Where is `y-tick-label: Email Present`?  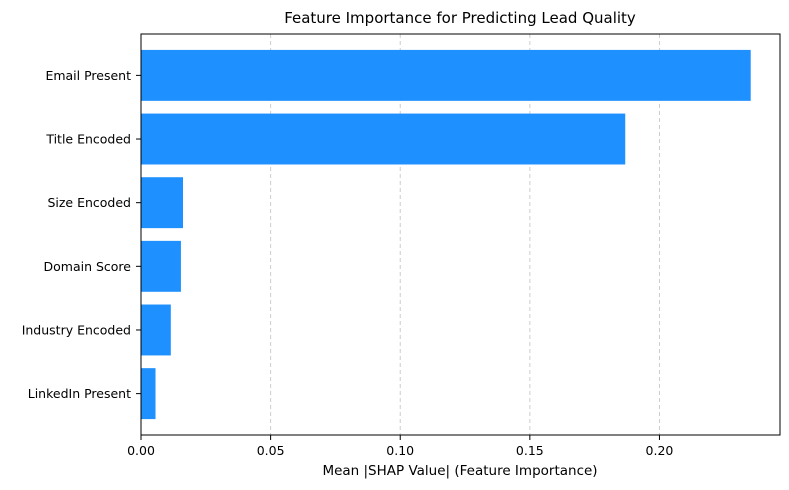 y-tick-label: Email Present is located at coordinates (88, 75).